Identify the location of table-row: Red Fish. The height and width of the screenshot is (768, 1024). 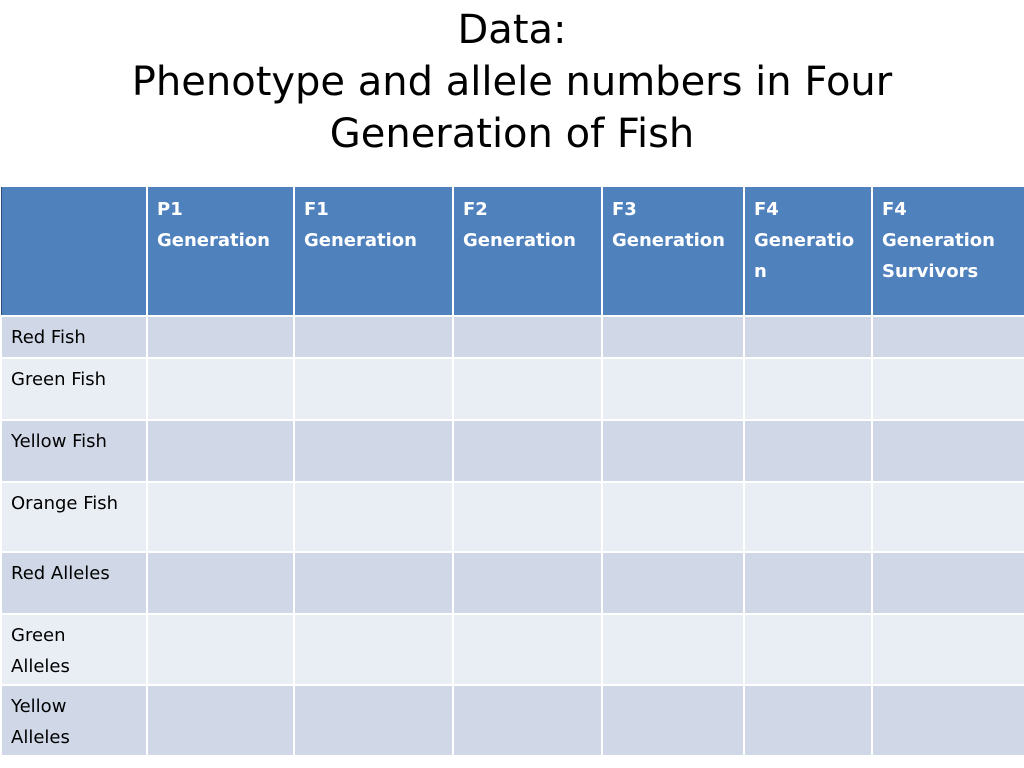
(512, 337).